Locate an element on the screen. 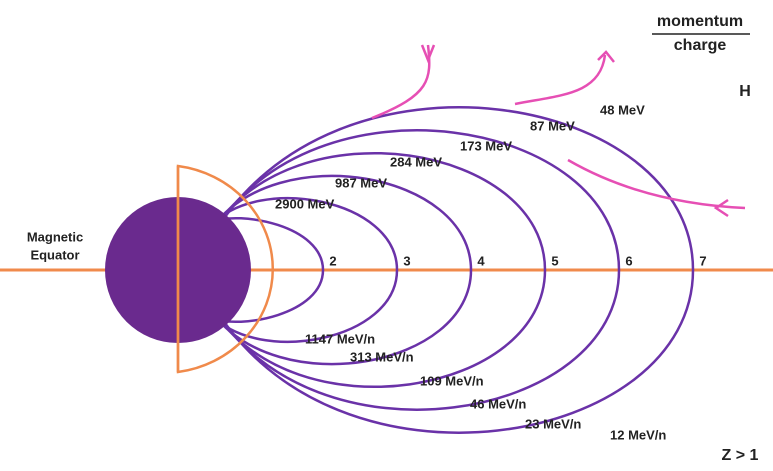 This screenshot has width=773, height=471. lower-energy: 1147 MeV/n is located at coordinates (340, 338).